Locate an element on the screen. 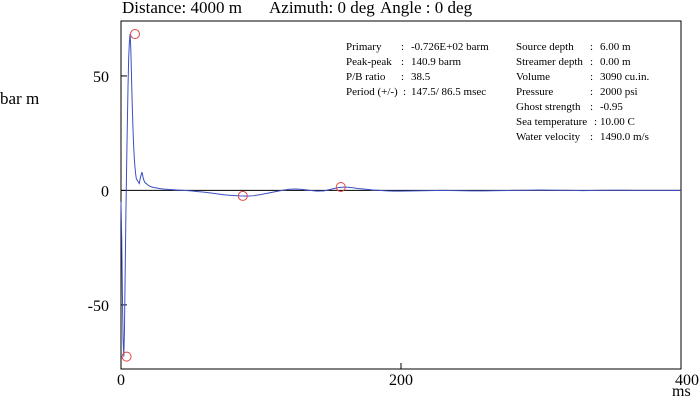 This screenshot has width=699, height=405. y-ticks: 50 0 -50 is located at coordinates (107, 192).